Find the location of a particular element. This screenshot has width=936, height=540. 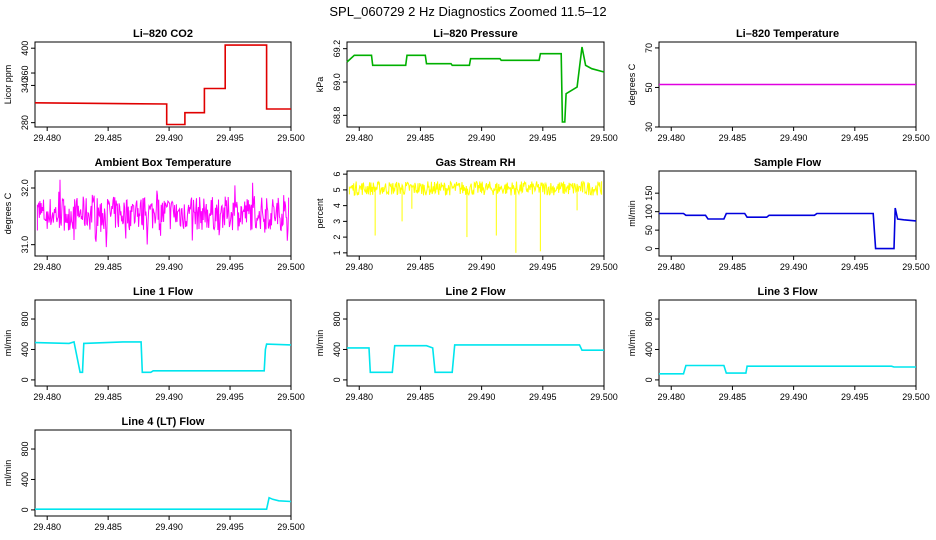

panel-title: Line 4 (LT) Flow is located at coordinates (163, 422).